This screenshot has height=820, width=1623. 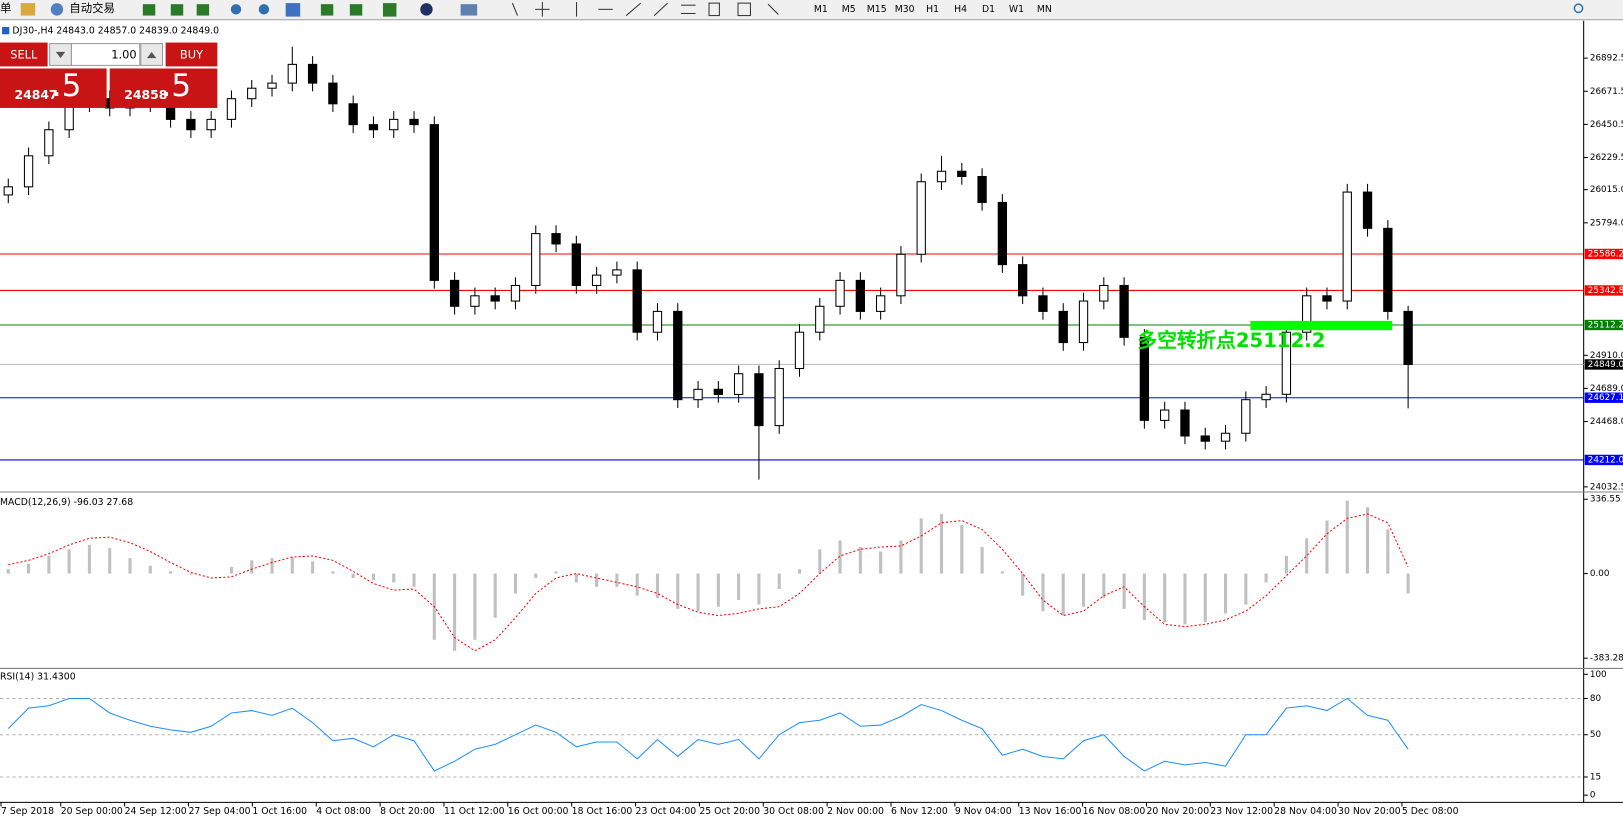 I want to click on search-icon, so click(x=1578, y=8).